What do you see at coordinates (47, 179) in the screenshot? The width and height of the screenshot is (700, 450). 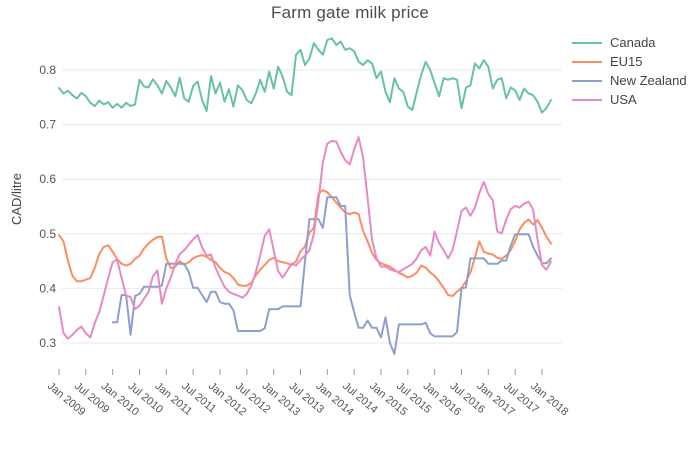 I see `y-tick-label: 0.6` at bounding box center [47, 179].